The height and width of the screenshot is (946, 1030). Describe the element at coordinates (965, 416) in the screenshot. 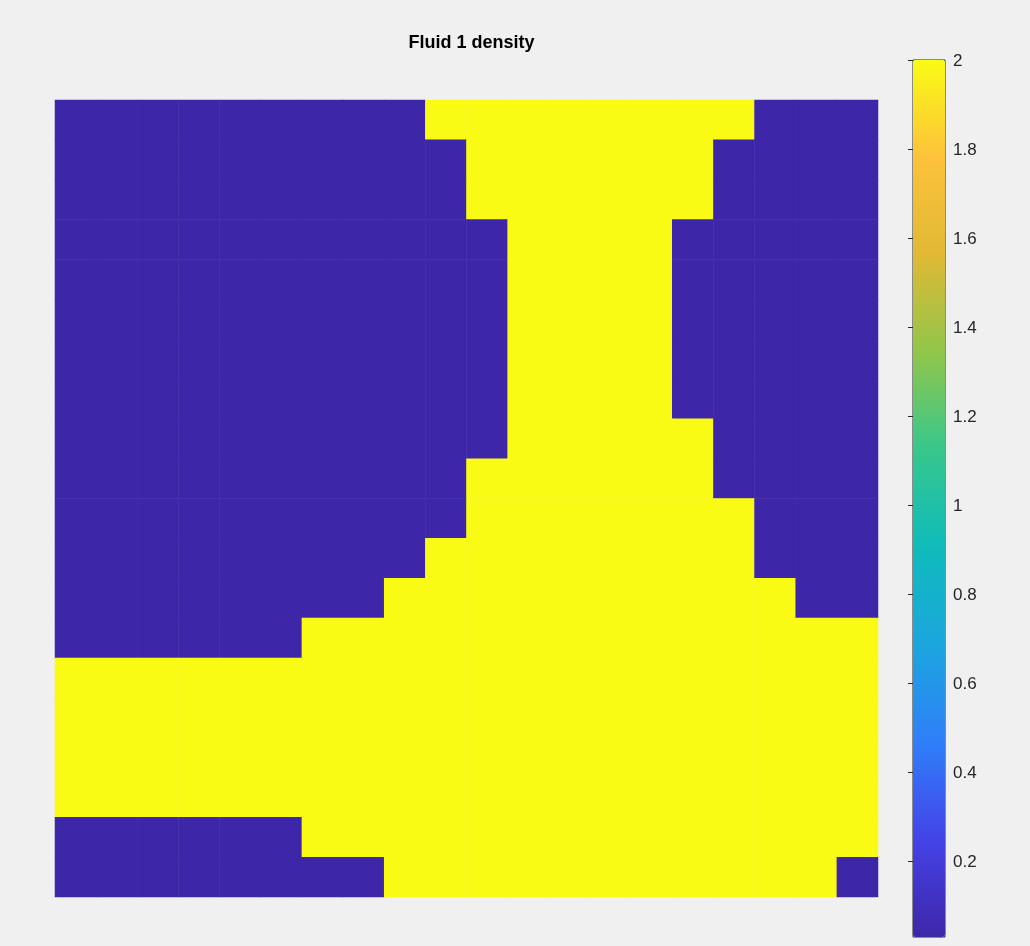

I see `color-bar-label: 1.2` at that location.